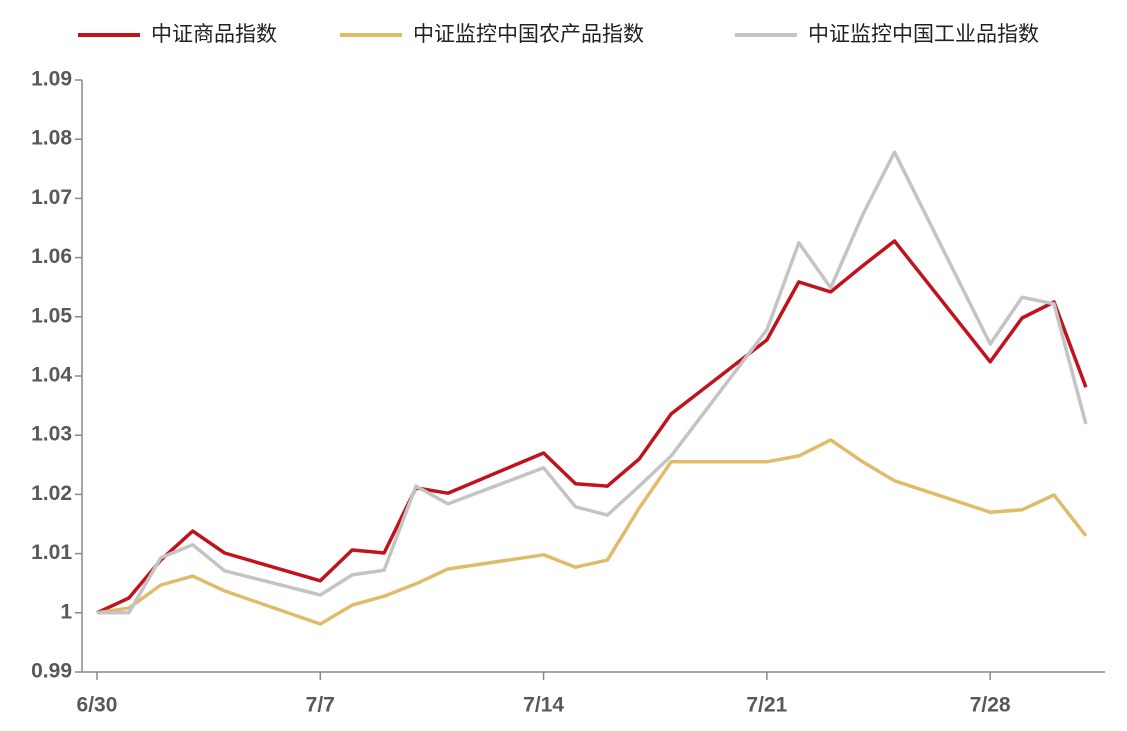 The width and height of the screenshot is (1127, 731). What do you see at coordinates (923, 34) in the screenshot?
I see `legend-label: 中证监控中国工业品指数` at bounding box center [923, 34].